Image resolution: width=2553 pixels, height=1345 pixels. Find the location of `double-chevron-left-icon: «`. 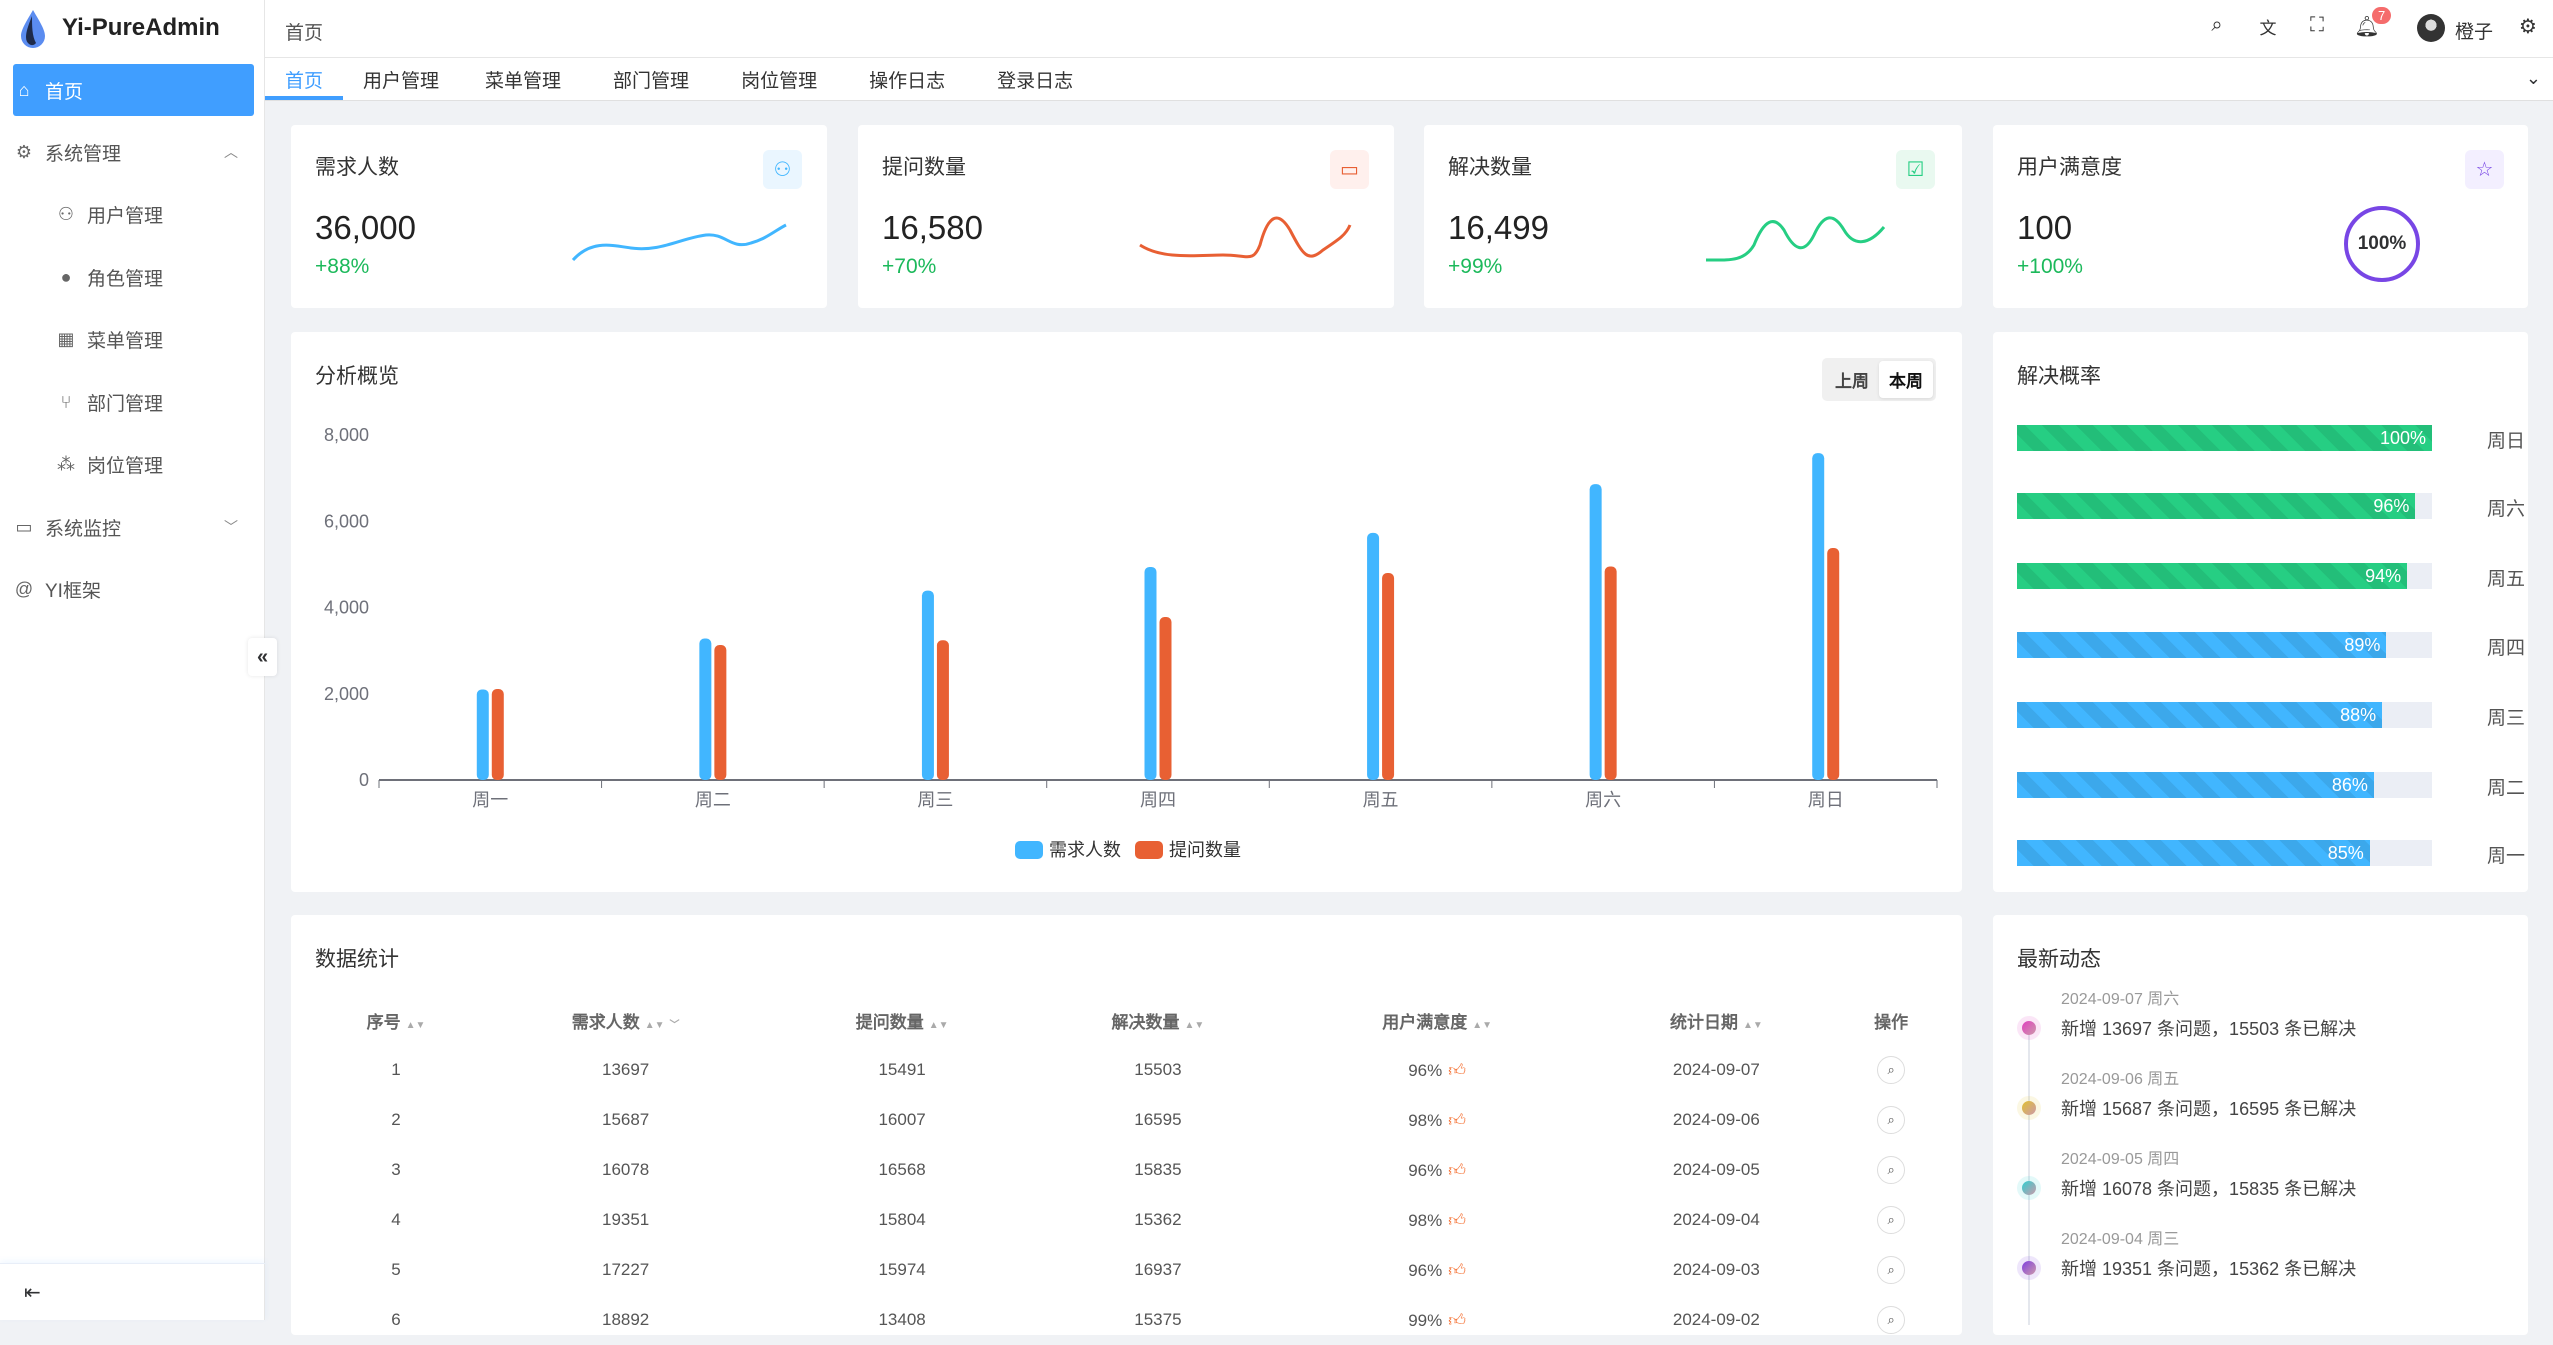

double-chevron-left-icon: « is located at coordinates (262, 656).